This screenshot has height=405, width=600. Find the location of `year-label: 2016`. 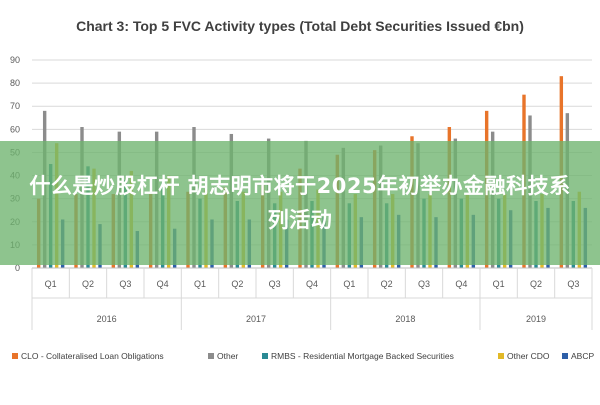

year-label: 2016 is located at coordinates (107, 319).